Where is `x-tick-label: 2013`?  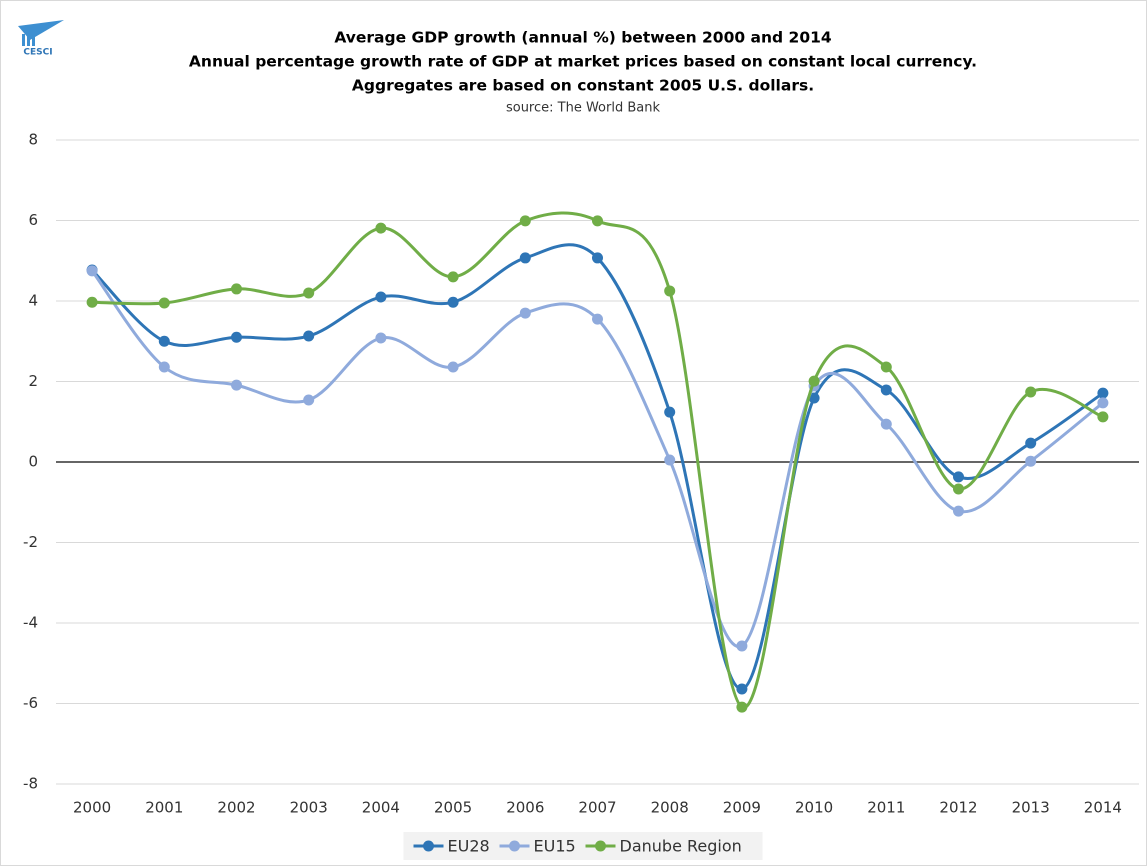
x-tick-label: 2013 is located at coordinates (1031, 808).